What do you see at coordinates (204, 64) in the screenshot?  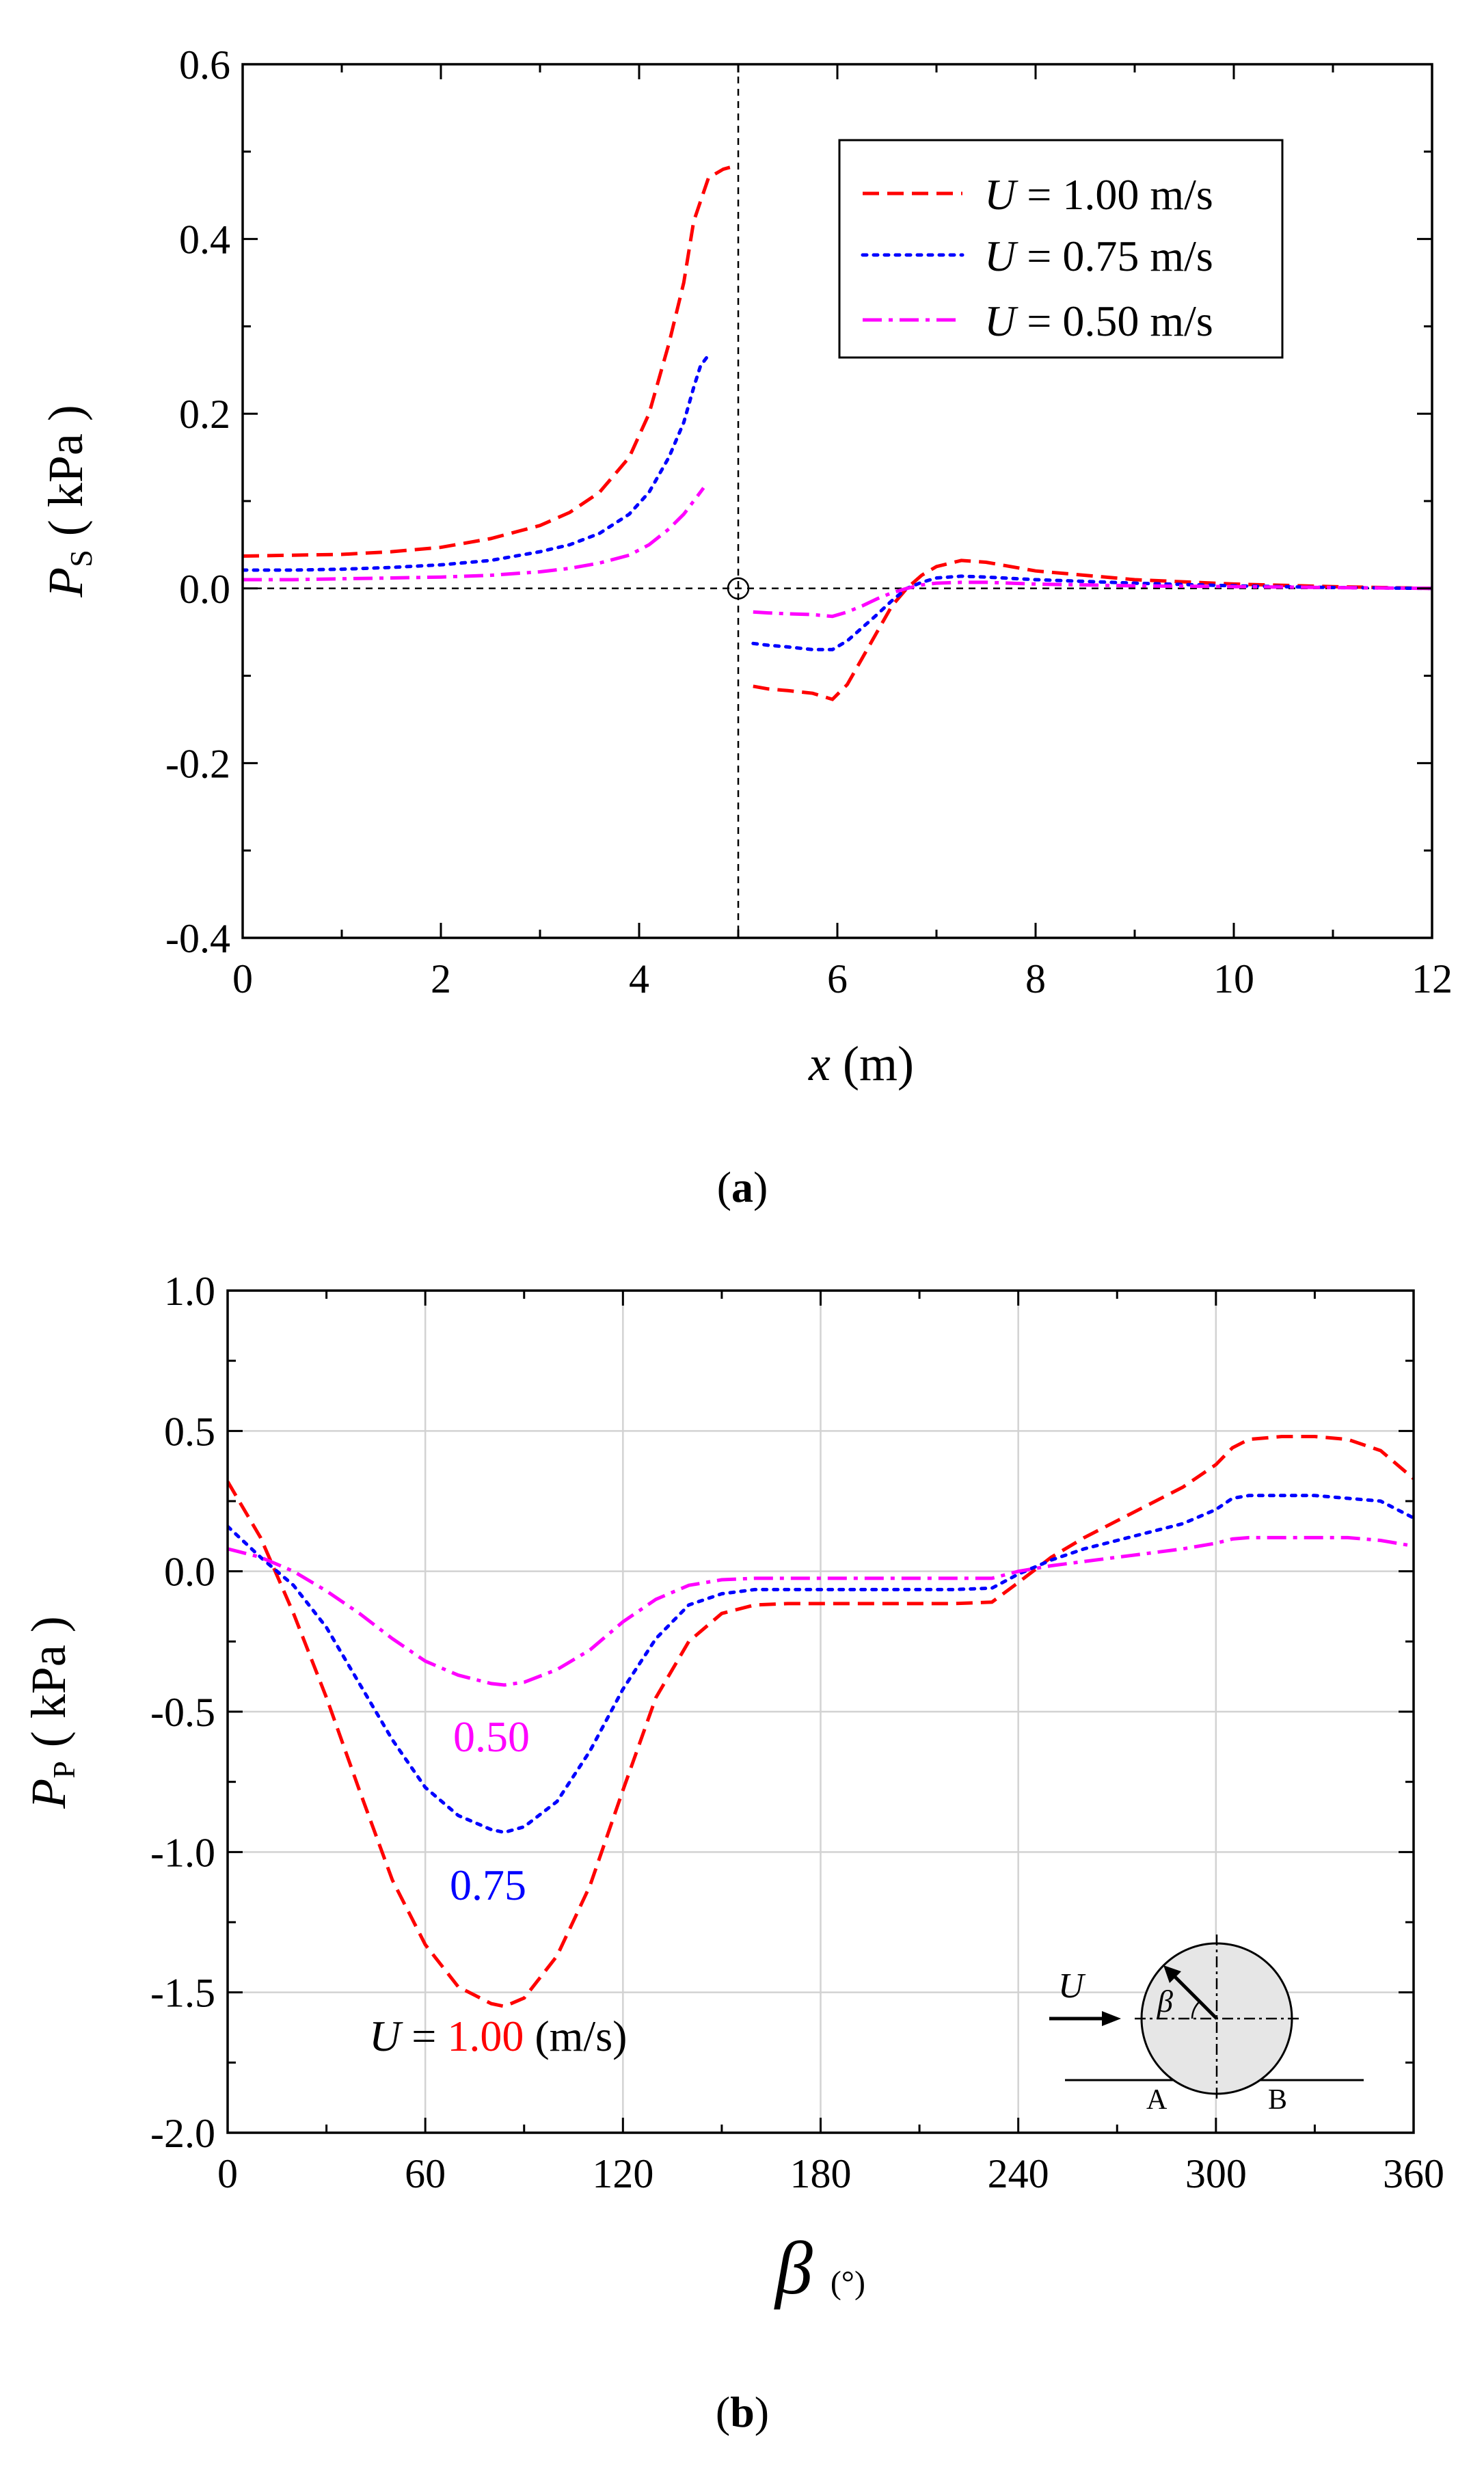 I see `y-tick-label: 0.6` at bounding box center [204, 64].